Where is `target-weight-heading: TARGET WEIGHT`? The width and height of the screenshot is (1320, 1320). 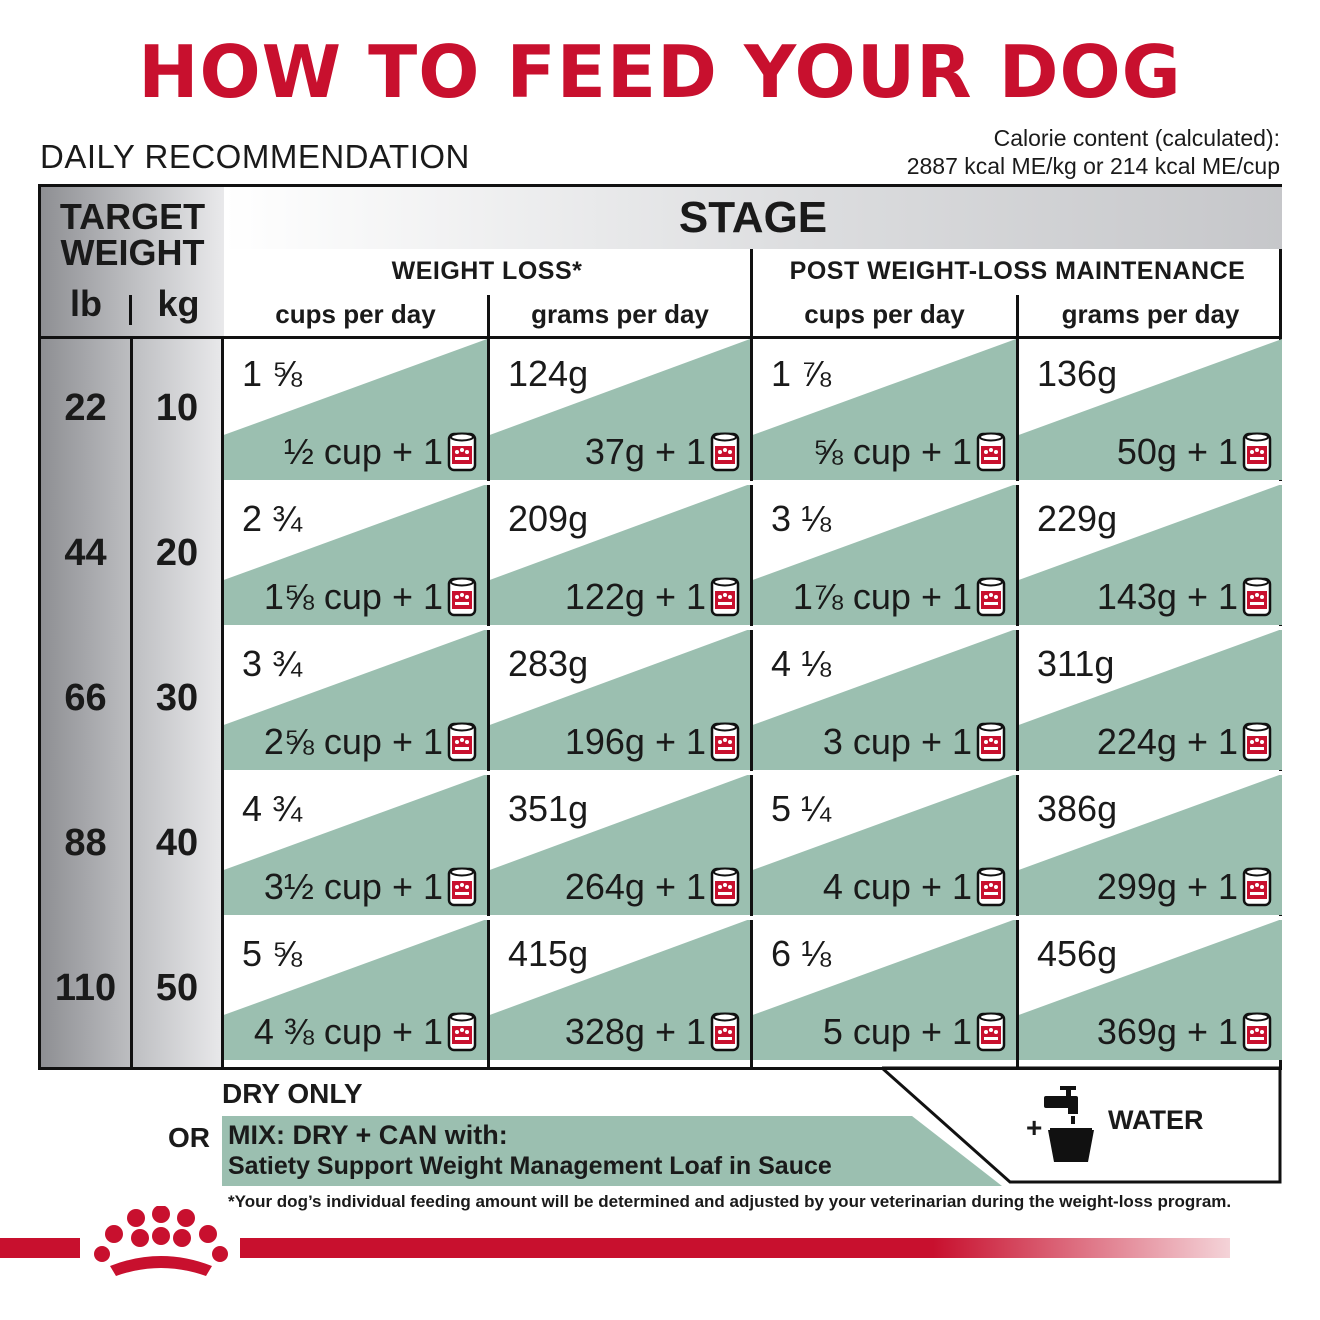
target-weight-heading: TARGET WEIGHT is located at coordinates (132, 234).